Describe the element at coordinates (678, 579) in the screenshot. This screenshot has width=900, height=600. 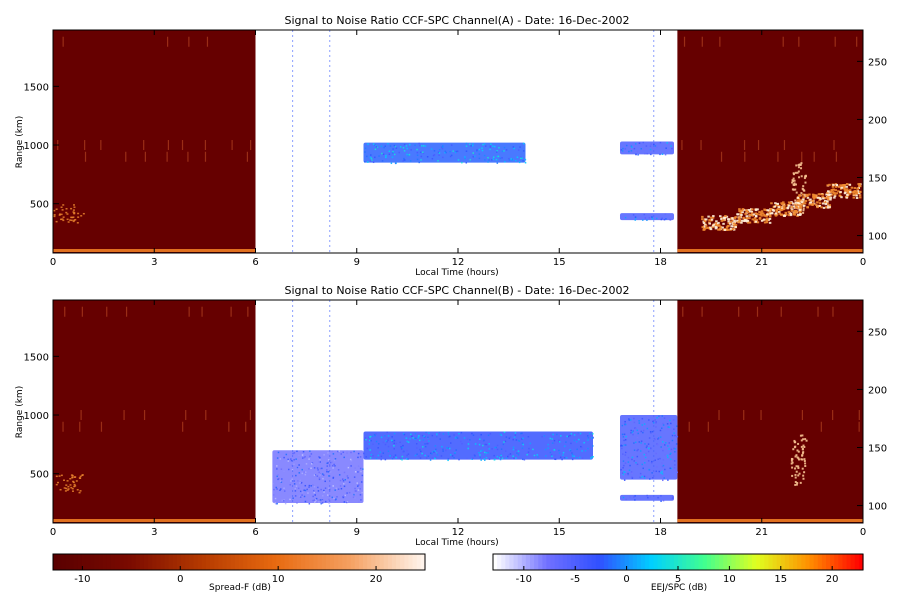
I see `colorbar-tick-1-3: 5` at that location.